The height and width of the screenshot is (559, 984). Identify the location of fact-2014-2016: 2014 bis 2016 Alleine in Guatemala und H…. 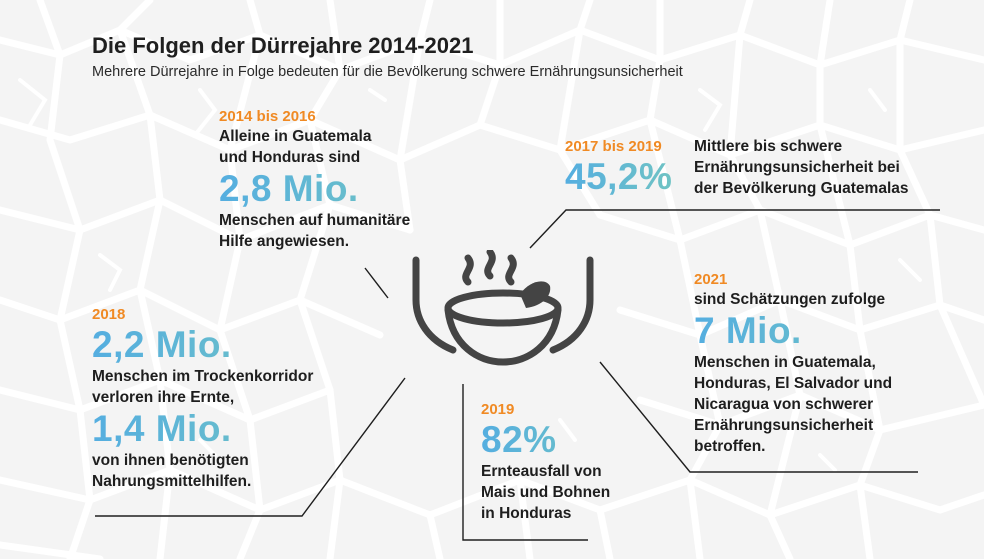
(314, 179).